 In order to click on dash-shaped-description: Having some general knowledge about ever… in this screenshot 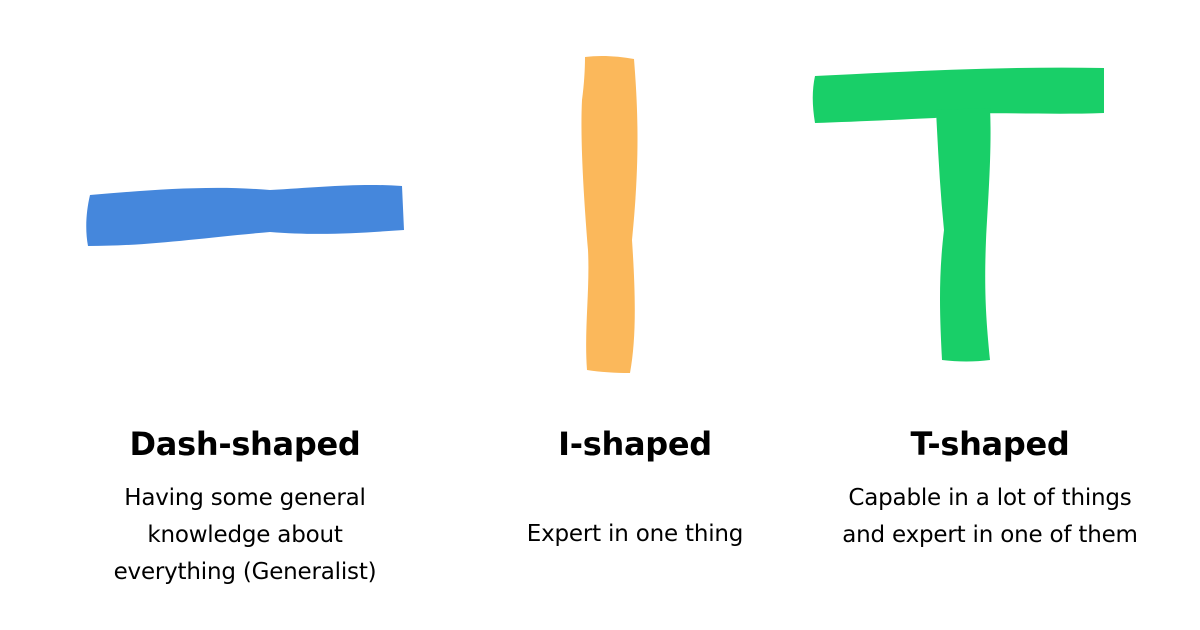, I will do `click(245, 535)`.